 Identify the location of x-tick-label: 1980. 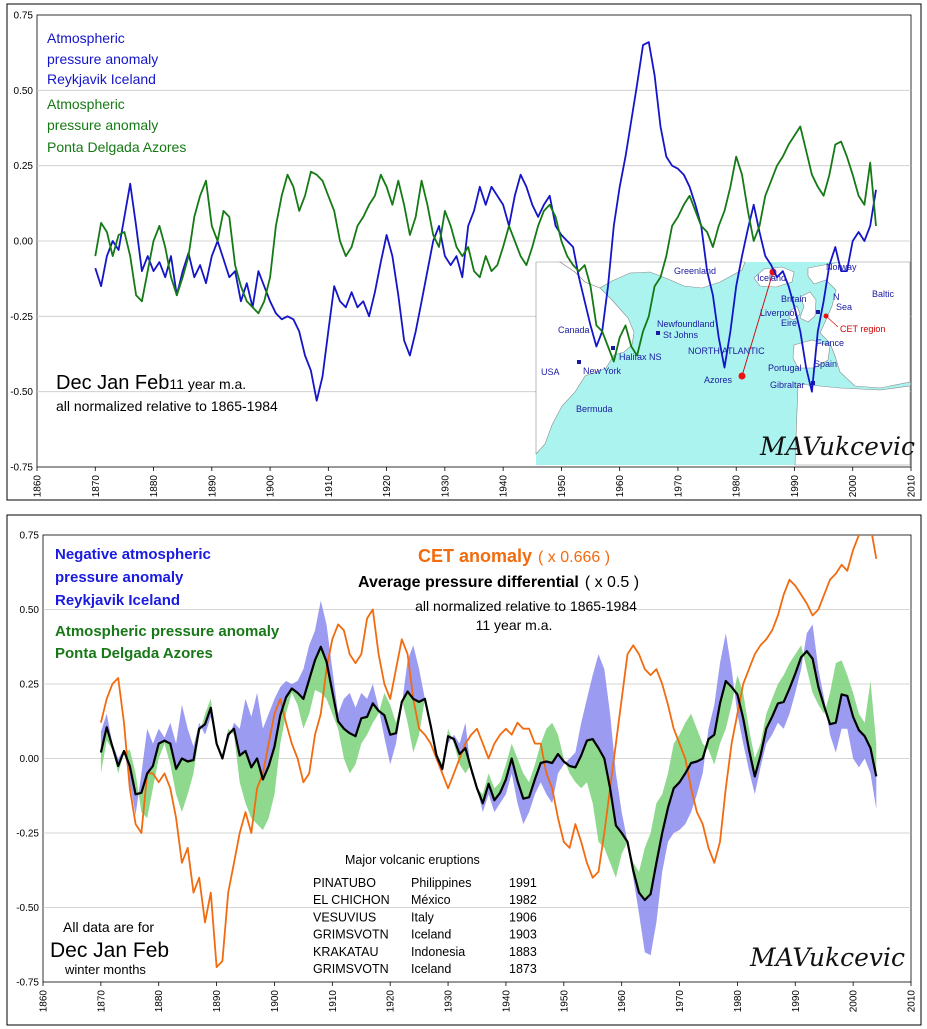
(738, 1001).